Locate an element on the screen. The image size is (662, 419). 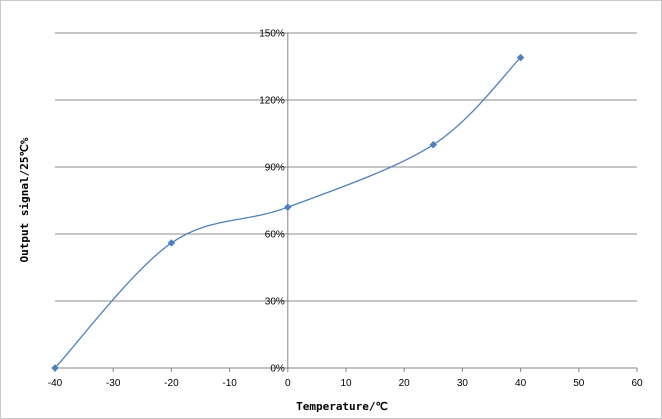
x-tick-label: 30 is located at coordinates (463, 383).